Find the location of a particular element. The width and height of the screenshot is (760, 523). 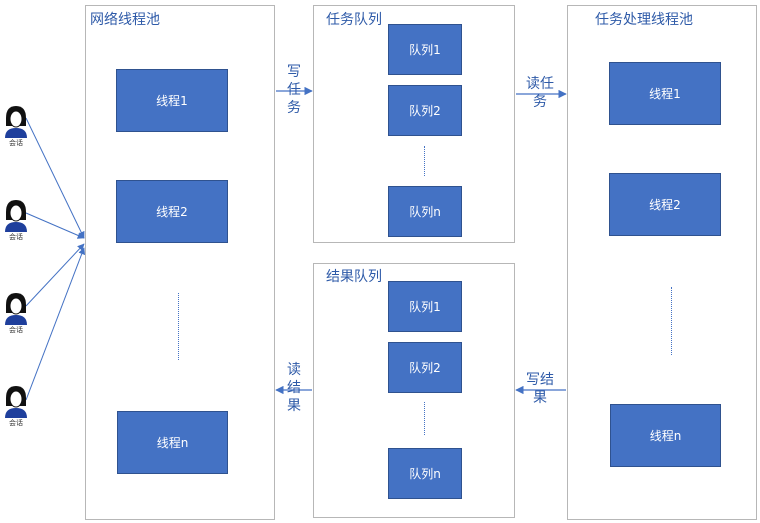

read-task-label: 读任 务 is located at coordinates (540, 93).